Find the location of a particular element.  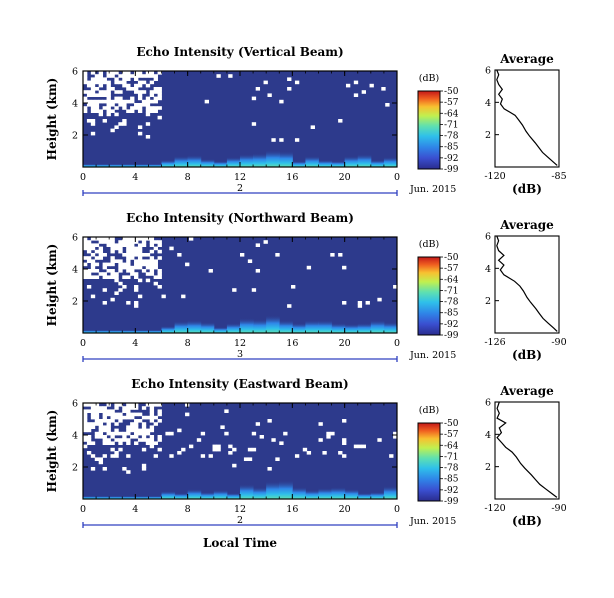

colorbar-tick-label: -92 is located at coordinates (451, 491).